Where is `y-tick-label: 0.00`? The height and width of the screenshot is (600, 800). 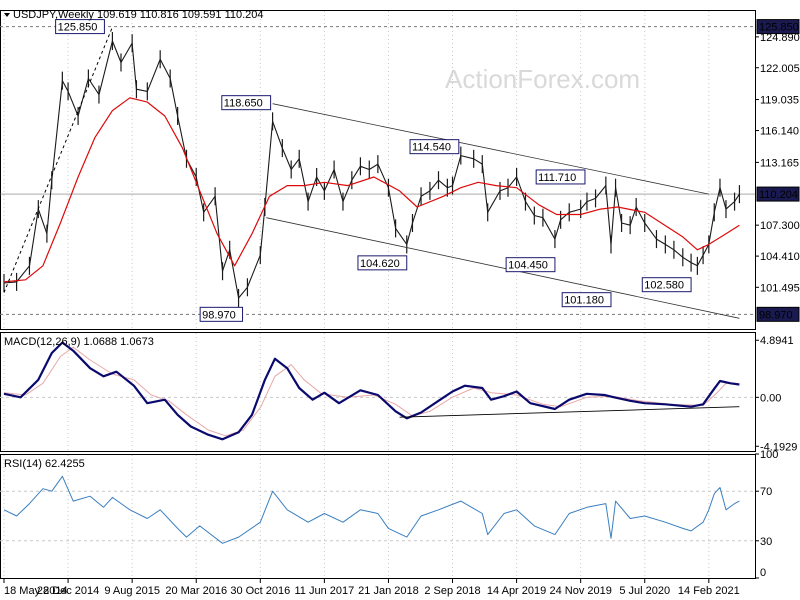
y-tick-label: 0.00 is located at coordinates (770, 398).